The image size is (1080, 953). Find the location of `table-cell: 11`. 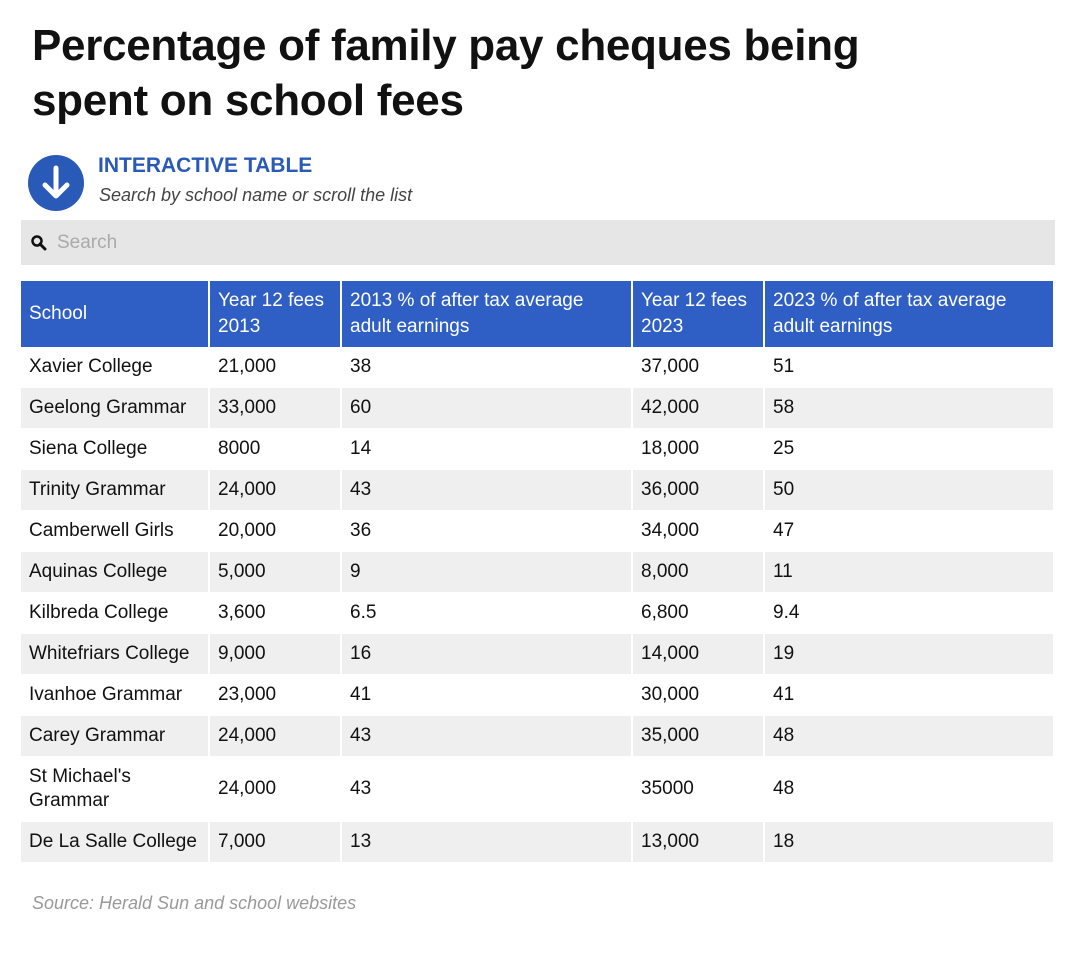

table-cell: 11 is located at coordinates (909, 572).